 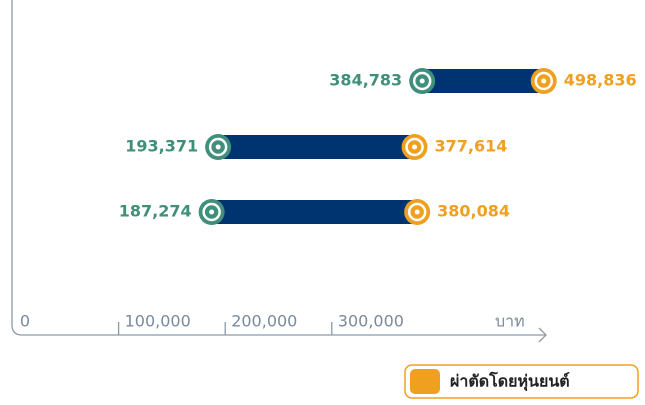 I want to click on value-label: 498,836, so click(x=600, y=80).